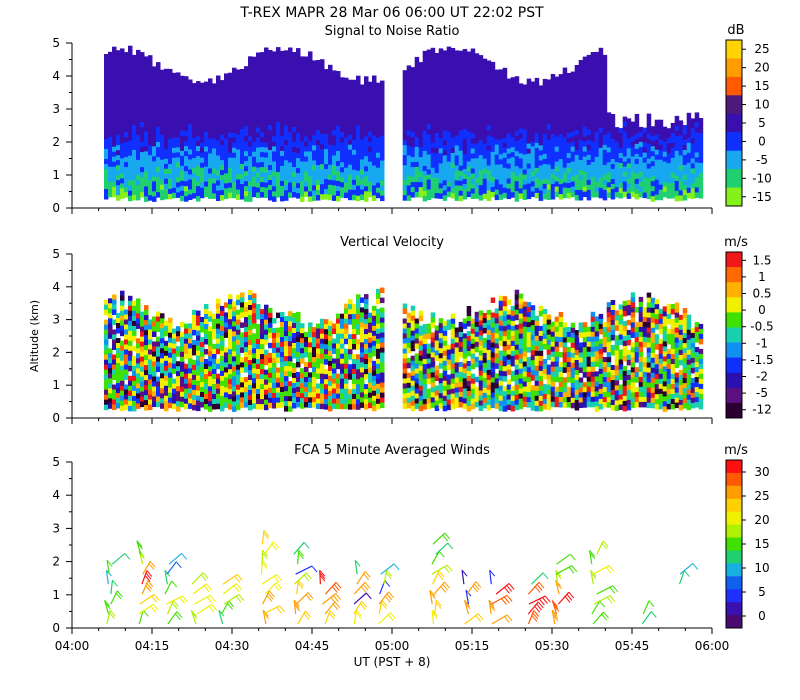 The height and width of the screenshot is (700, 800). Describe the element at coordinates (56, 142) in the screenshot. I see `y-tick-label: 2` at that location.